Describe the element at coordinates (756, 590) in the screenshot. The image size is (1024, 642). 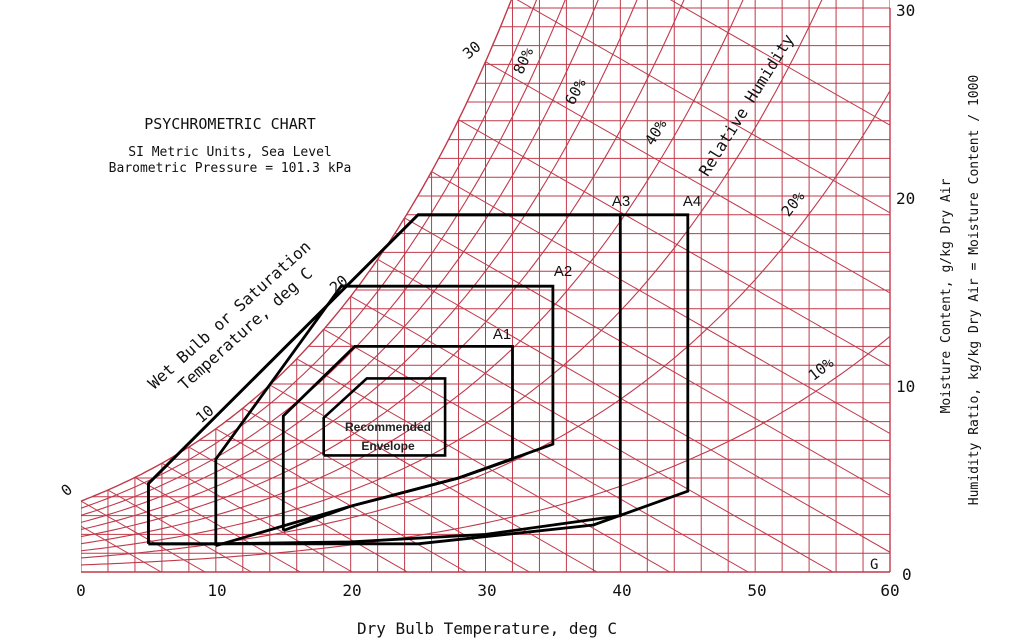
I see `x-tick-50: 50` at that location.